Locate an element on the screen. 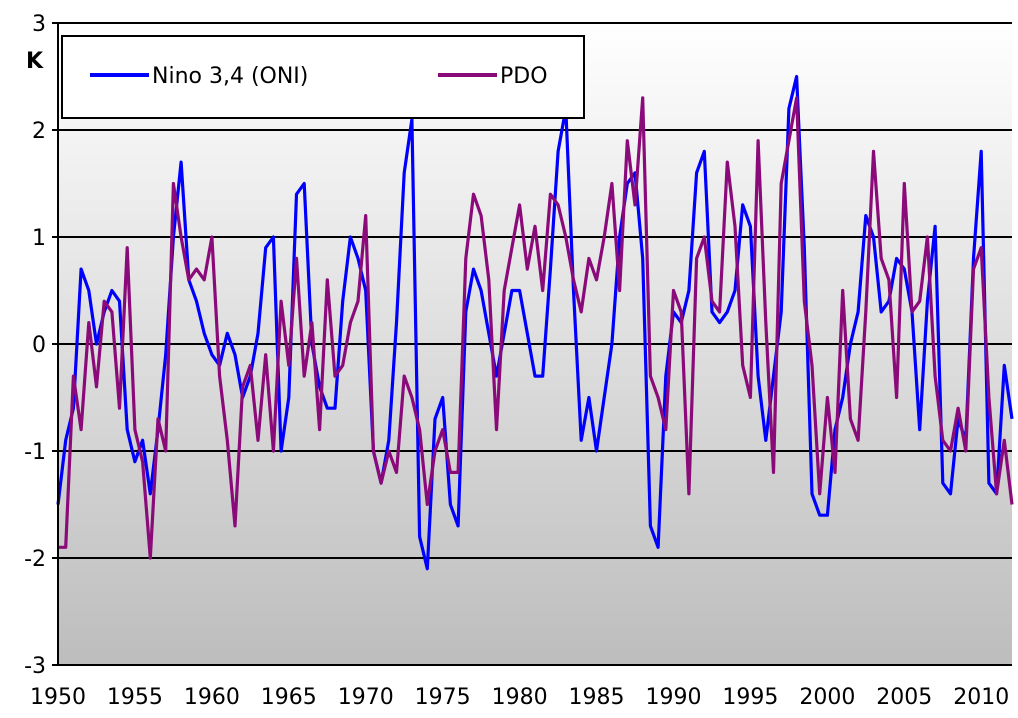  x-tick-label: 1980 is located at coordinates (520, 697).